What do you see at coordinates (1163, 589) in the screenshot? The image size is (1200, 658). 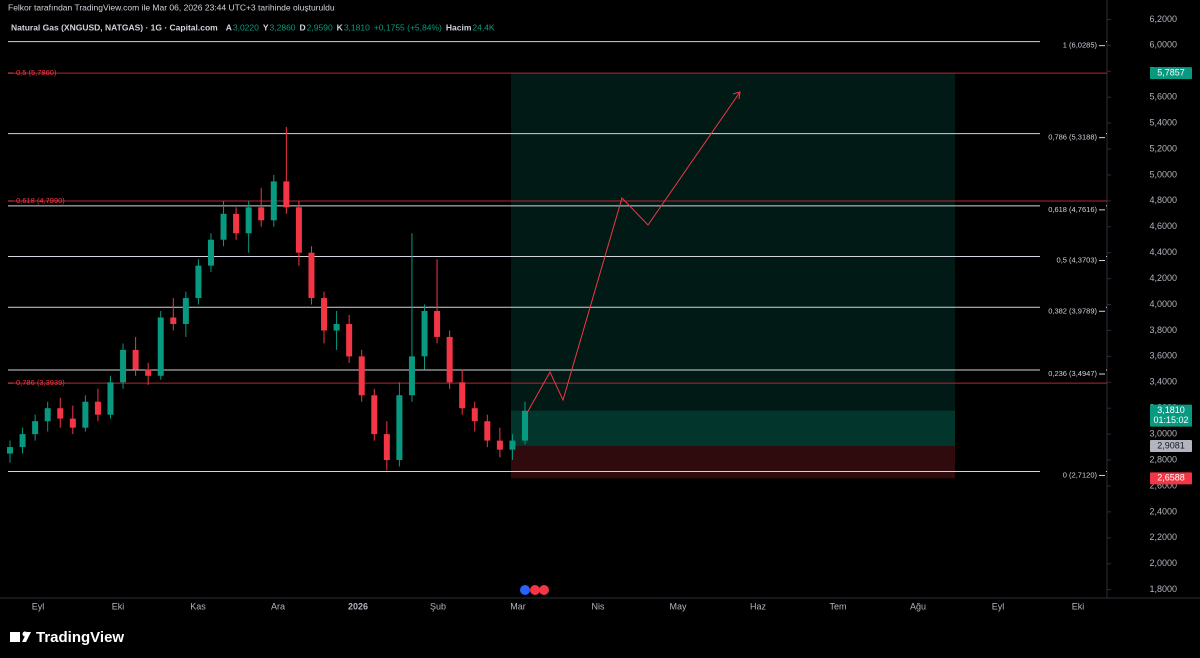 I see `y-tick-label: 1,8000` at bounding box center [1163, 589].